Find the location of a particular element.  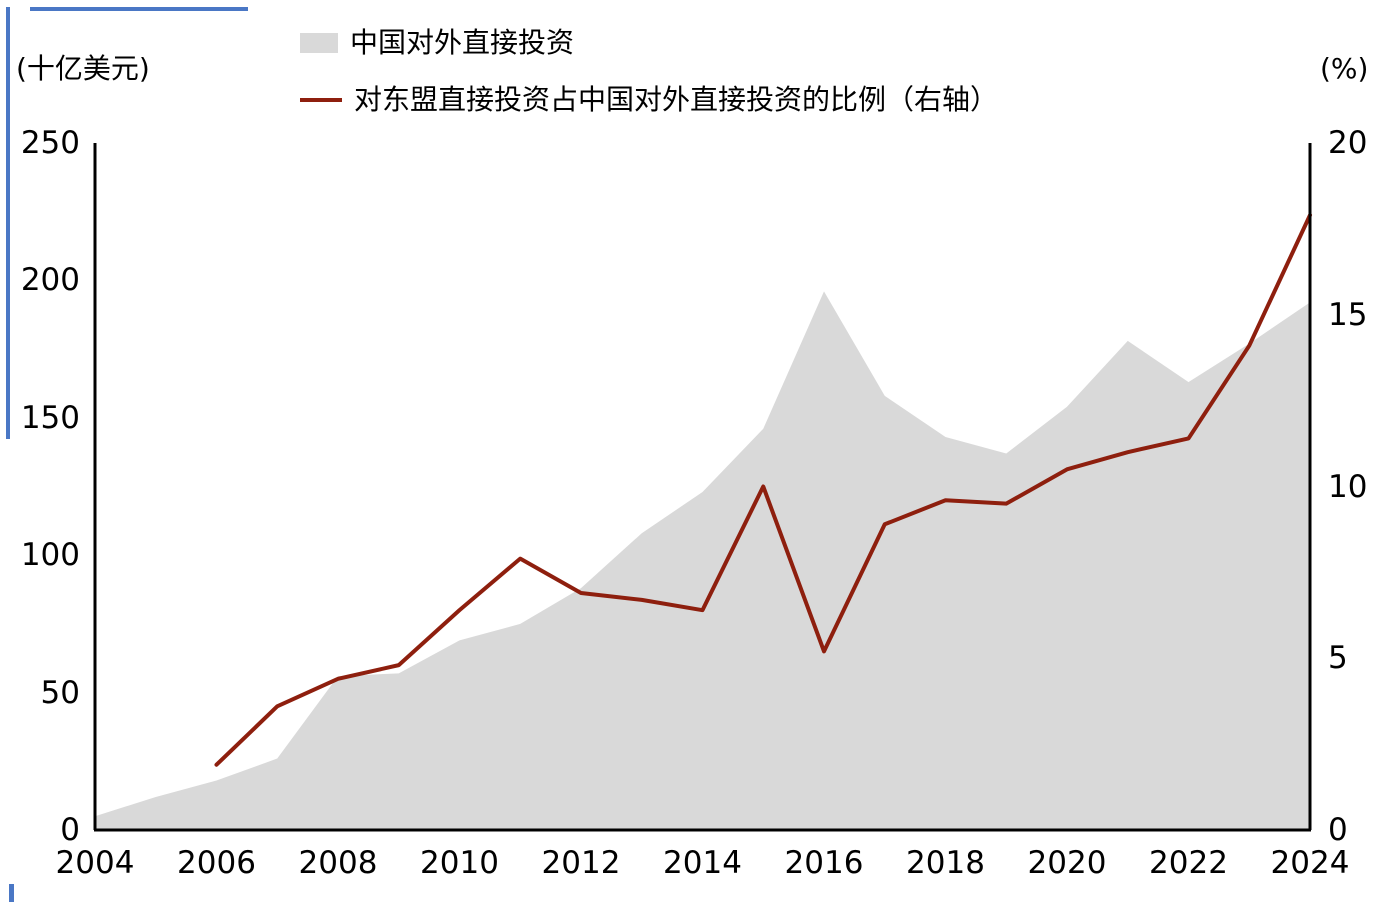

legend-label-area: 中国对外直接投资 is located at coordinates (462, 42).